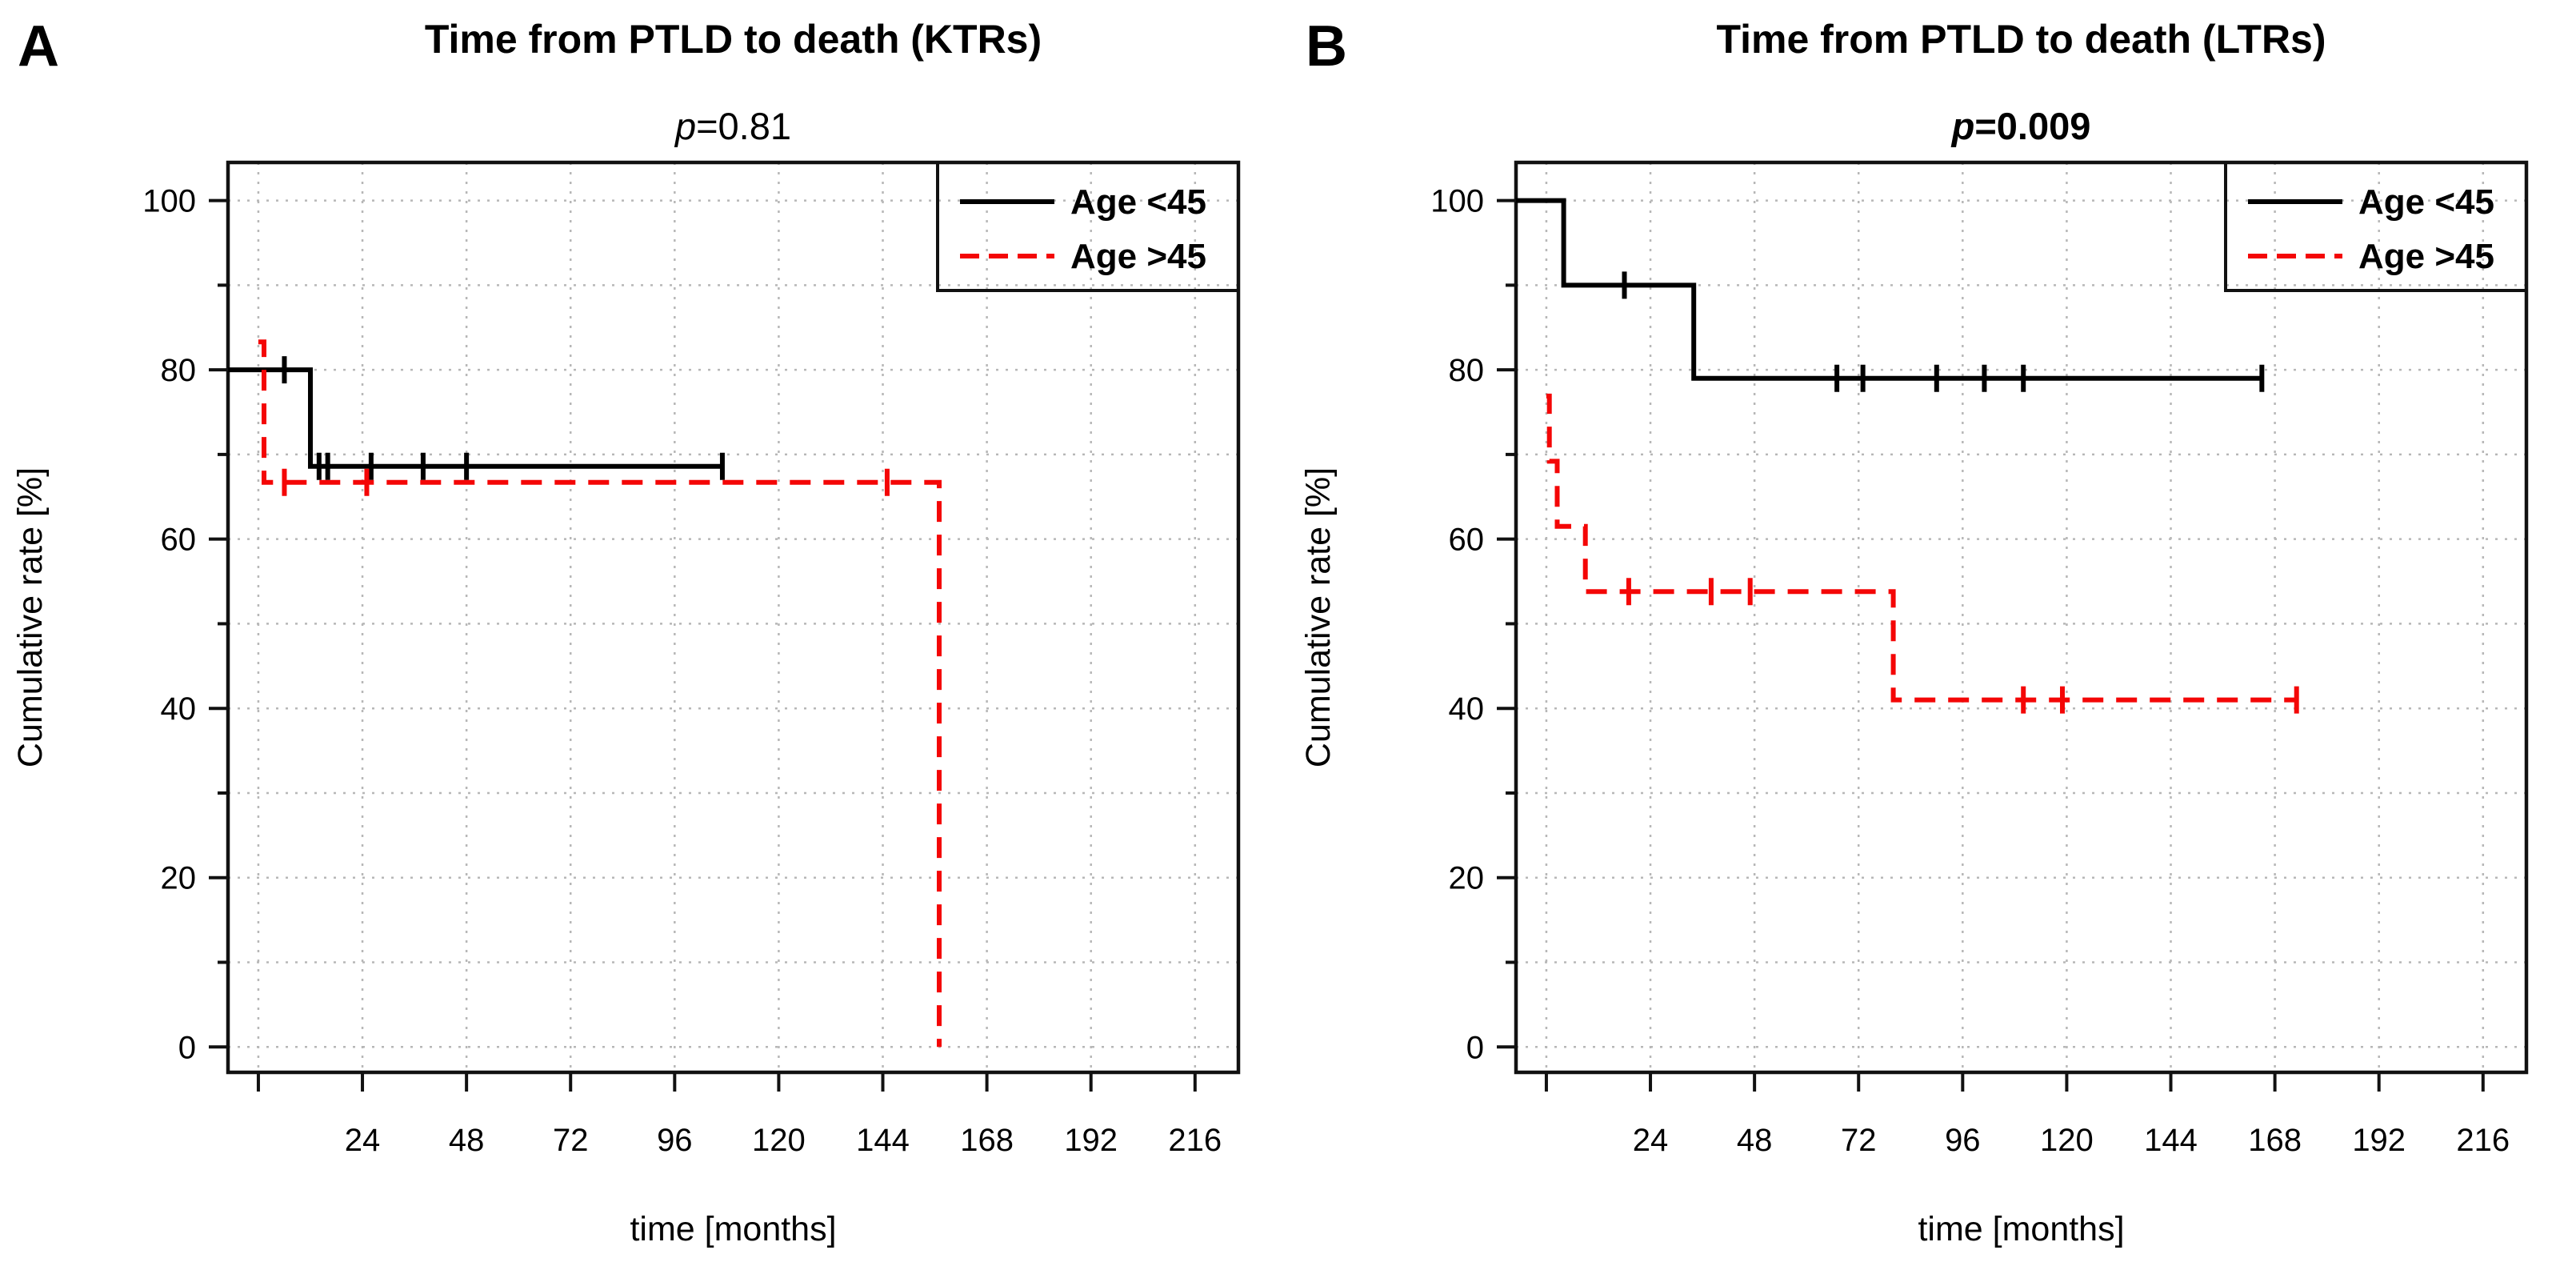  I want to click on chart-title: Time from PTLD to death (LTRs), so click(2021, 39).